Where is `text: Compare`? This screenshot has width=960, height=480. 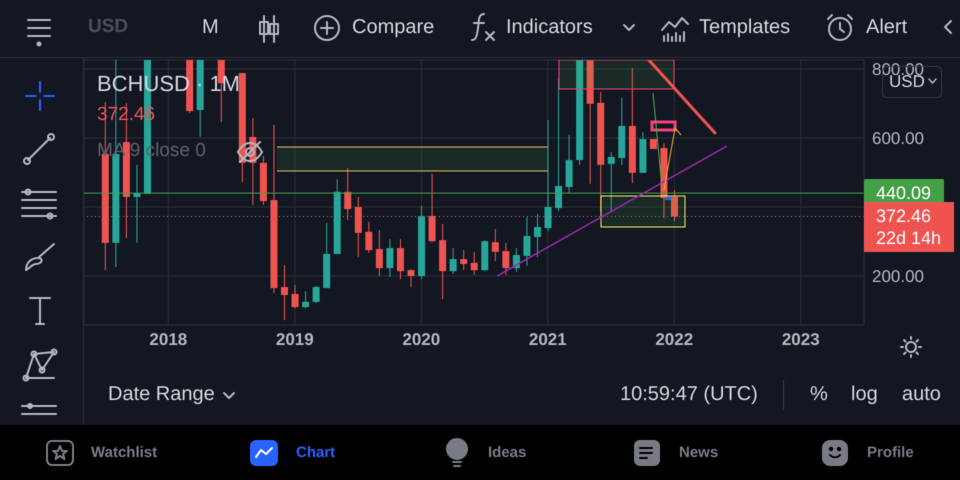
text: Compare is located at coordinates (393, 27).